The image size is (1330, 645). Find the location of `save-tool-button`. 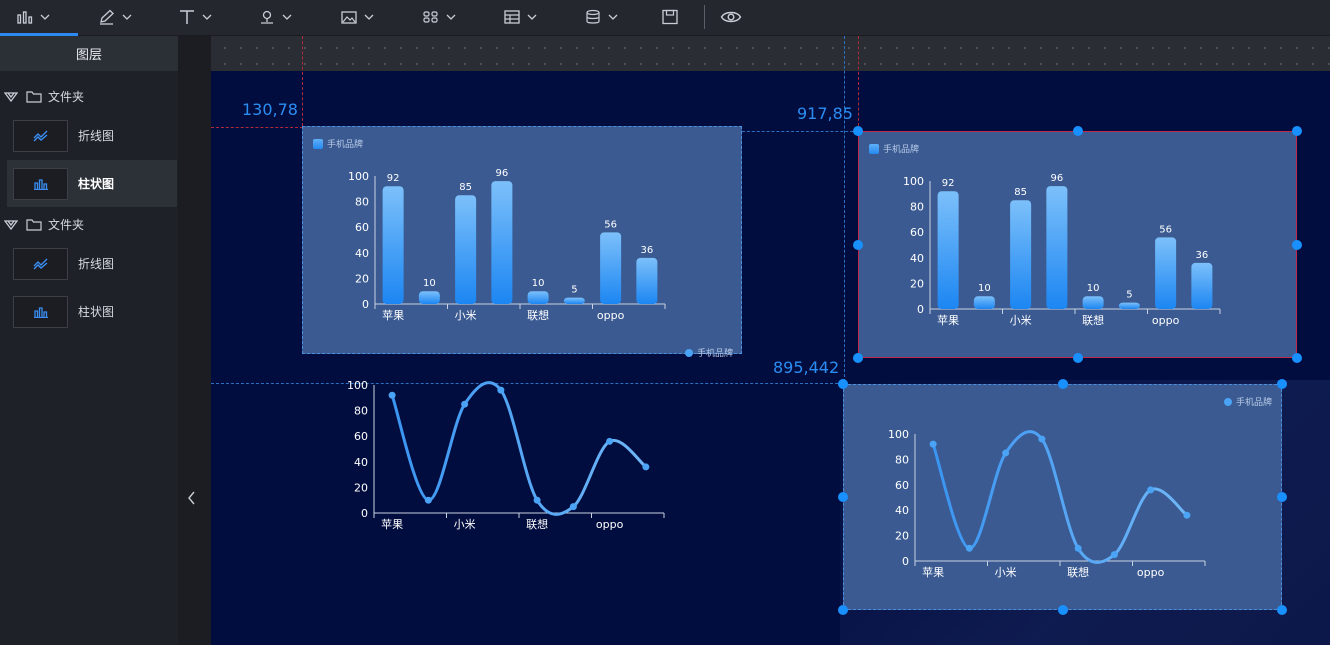

save-tool-button is located at coordinates (670, 17).